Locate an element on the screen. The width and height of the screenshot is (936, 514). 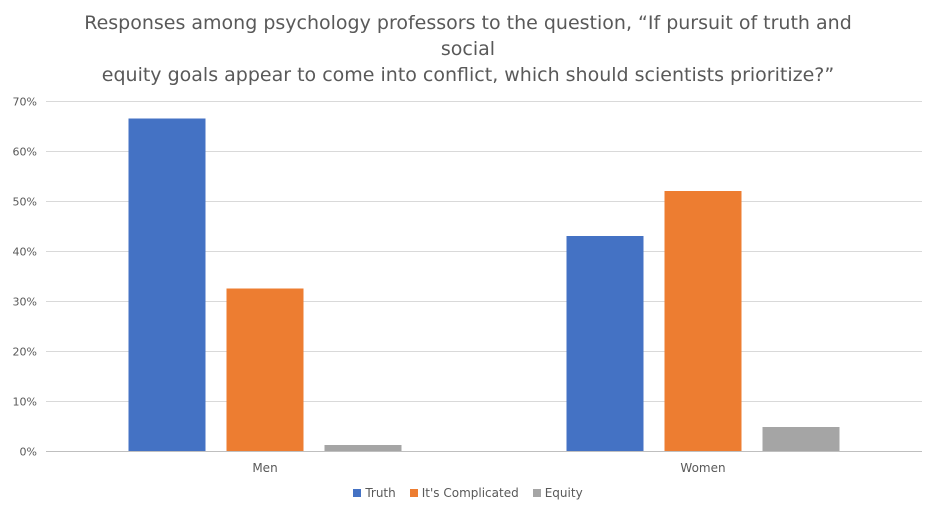
bar-women-truth is located at coordinates (605, 343).